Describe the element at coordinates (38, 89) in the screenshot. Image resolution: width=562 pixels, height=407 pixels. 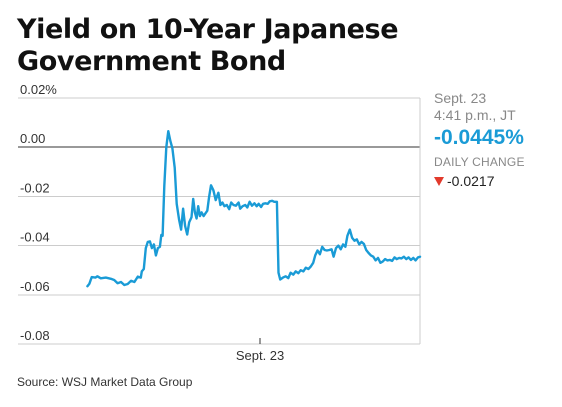
I see `y-tick-label: 0.02%` at that location.